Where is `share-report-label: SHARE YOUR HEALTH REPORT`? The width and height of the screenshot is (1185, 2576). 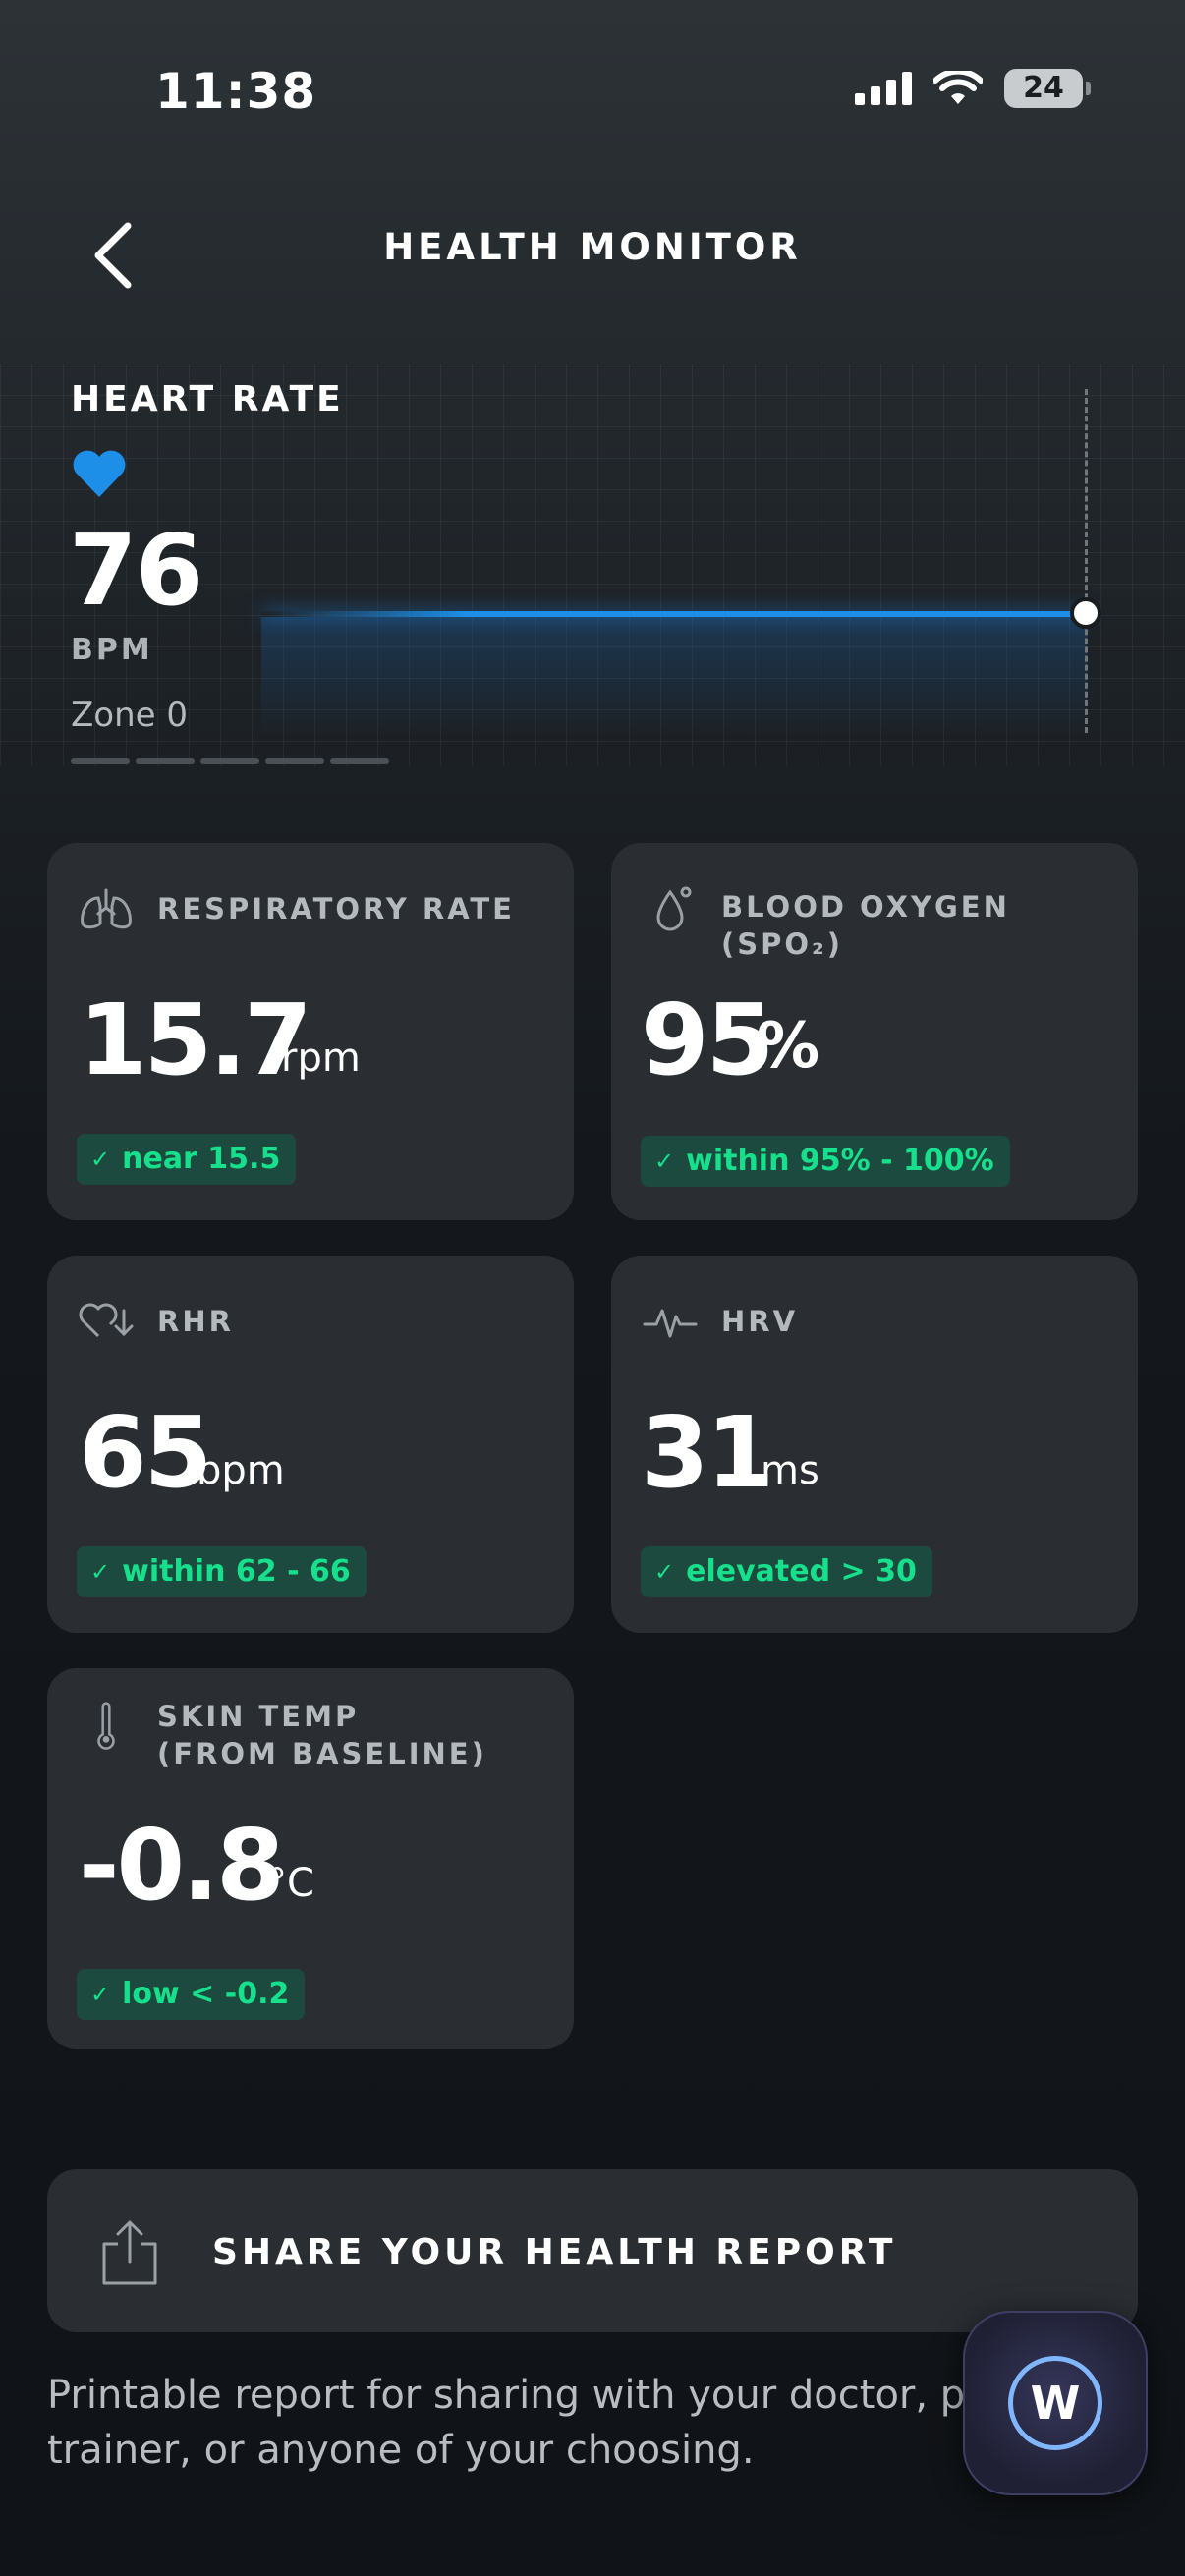
share-report-label: SHARE YOUR HEALTH REPORT is located at coordinates (554, 2252).